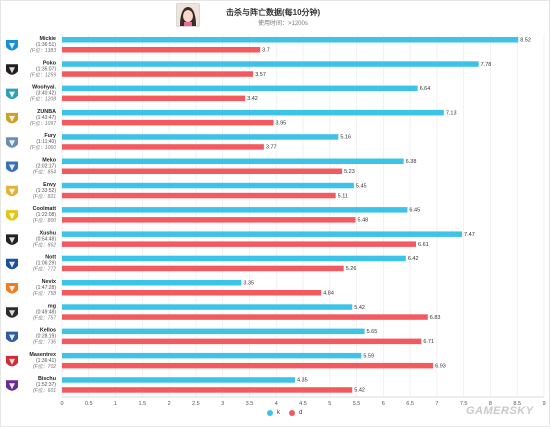 The height and width of the screenshot is (427, 550). I want to click on player-name-label: Nott, so click(50, 258).